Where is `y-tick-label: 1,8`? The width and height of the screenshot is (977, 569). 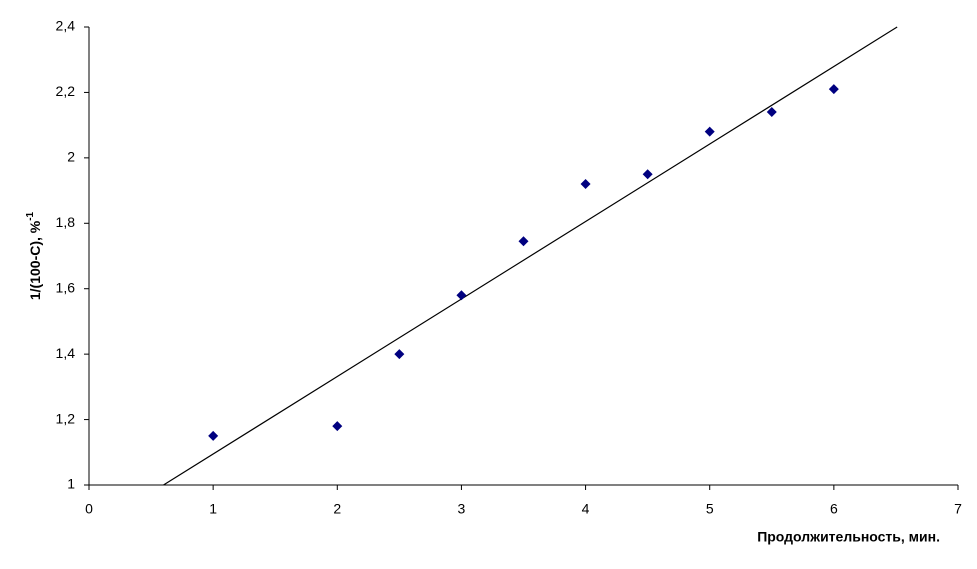 y-tick-label: 1,8 is located at coordinates (66, 222).